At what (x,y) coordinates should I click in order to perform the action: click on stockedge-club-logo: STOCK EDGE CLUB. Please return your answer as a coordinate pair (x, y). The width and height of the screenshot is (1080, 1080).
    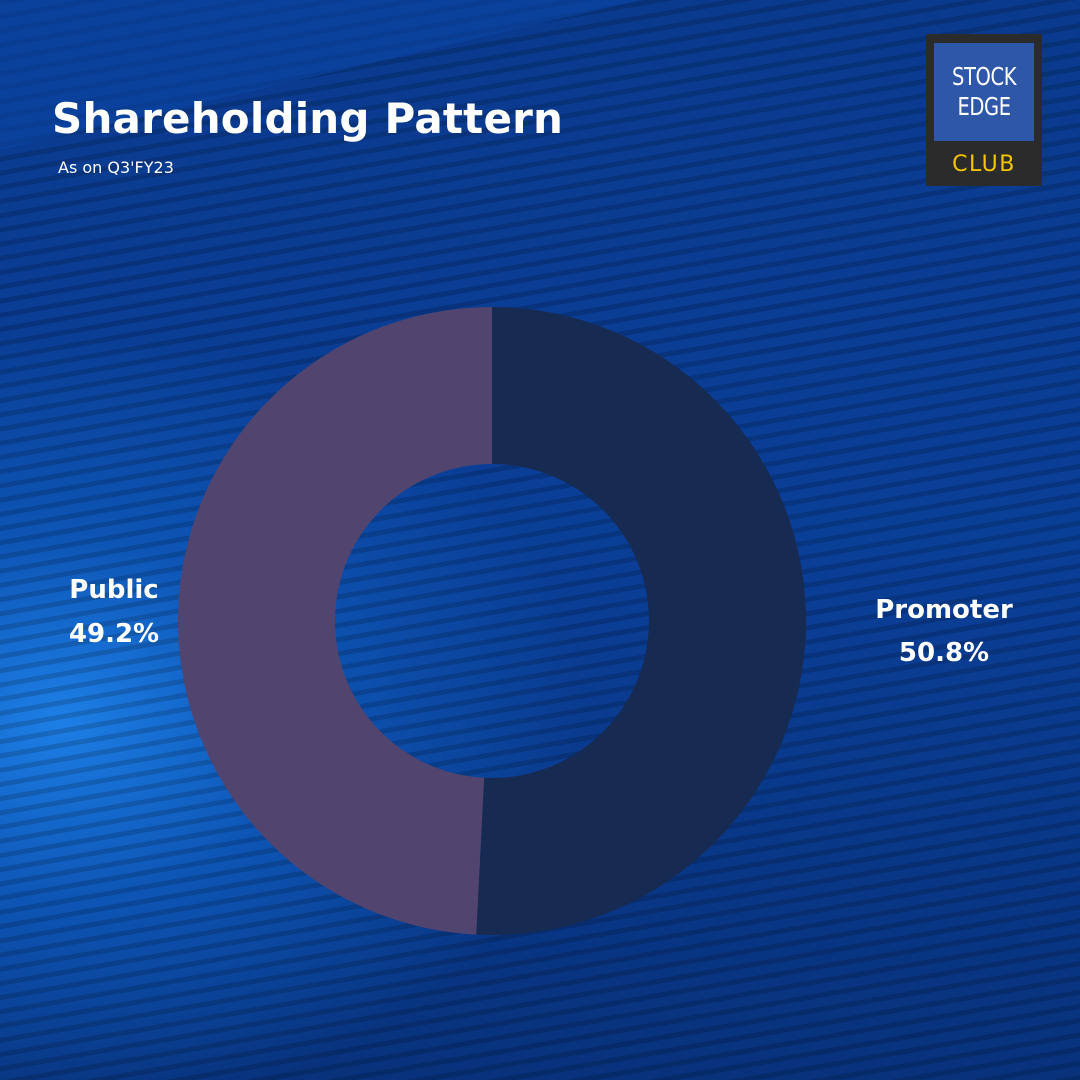
    Looking at the image, I should click on (984, 110).